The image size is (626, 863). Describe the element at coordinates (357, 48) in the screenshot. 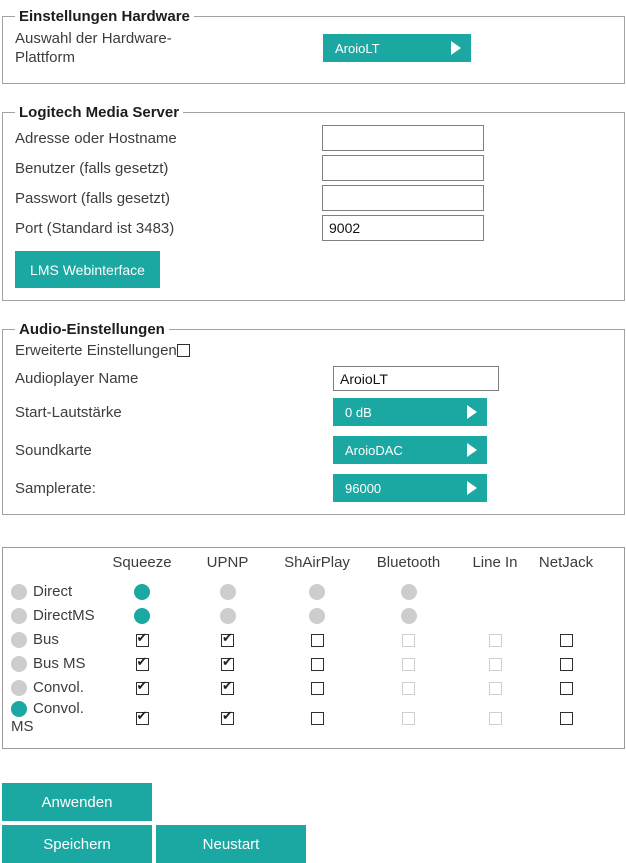

I see `hardware-platform-select-value: AroioLT` at that location.